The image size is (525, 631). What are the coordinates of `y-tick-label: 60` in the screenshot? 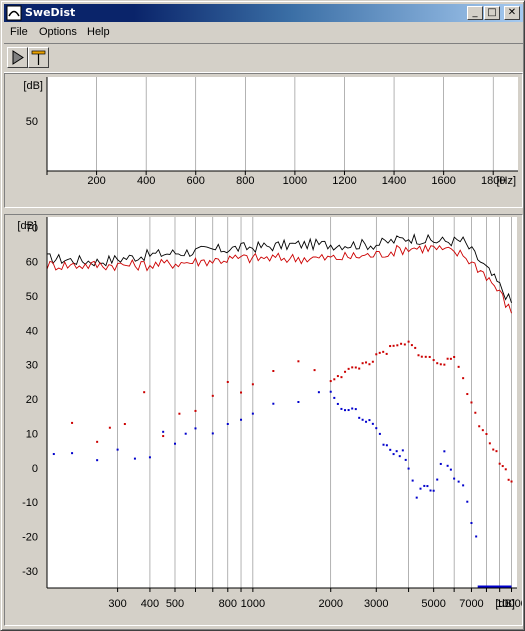 It's located at (32, 263).